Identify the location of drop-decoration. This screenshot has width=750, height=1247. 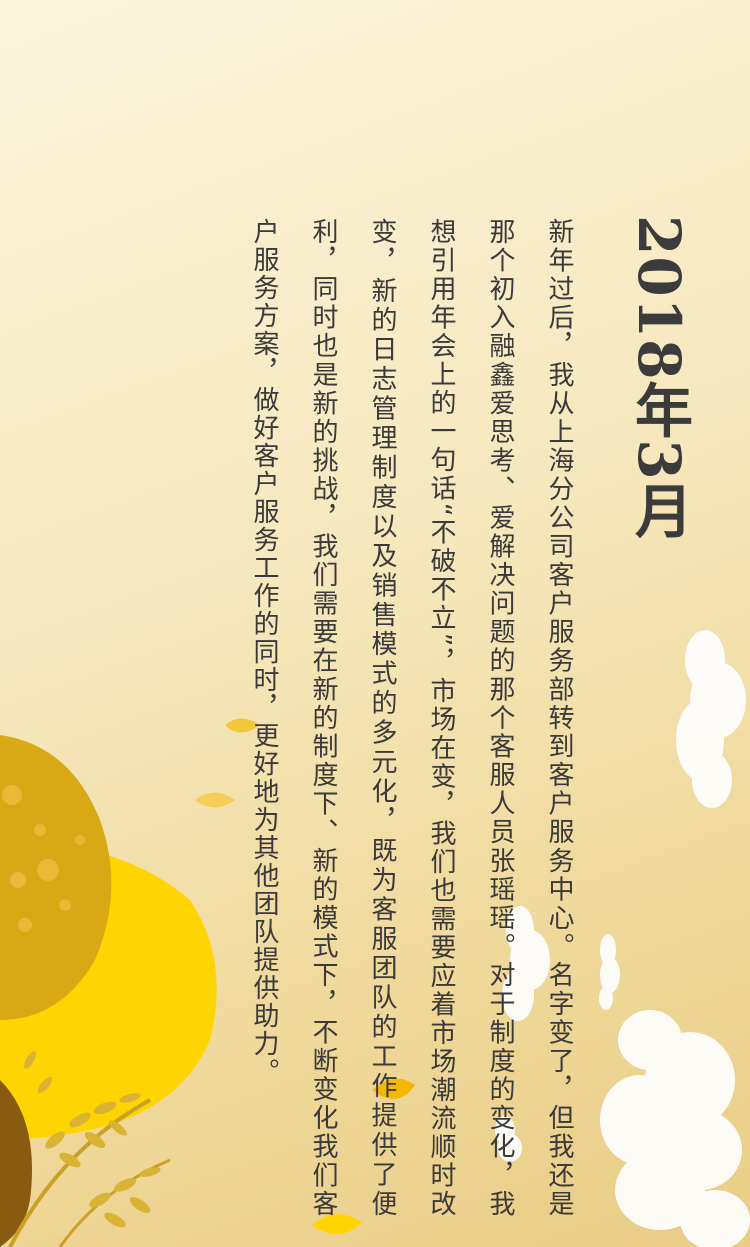
(305, 976).